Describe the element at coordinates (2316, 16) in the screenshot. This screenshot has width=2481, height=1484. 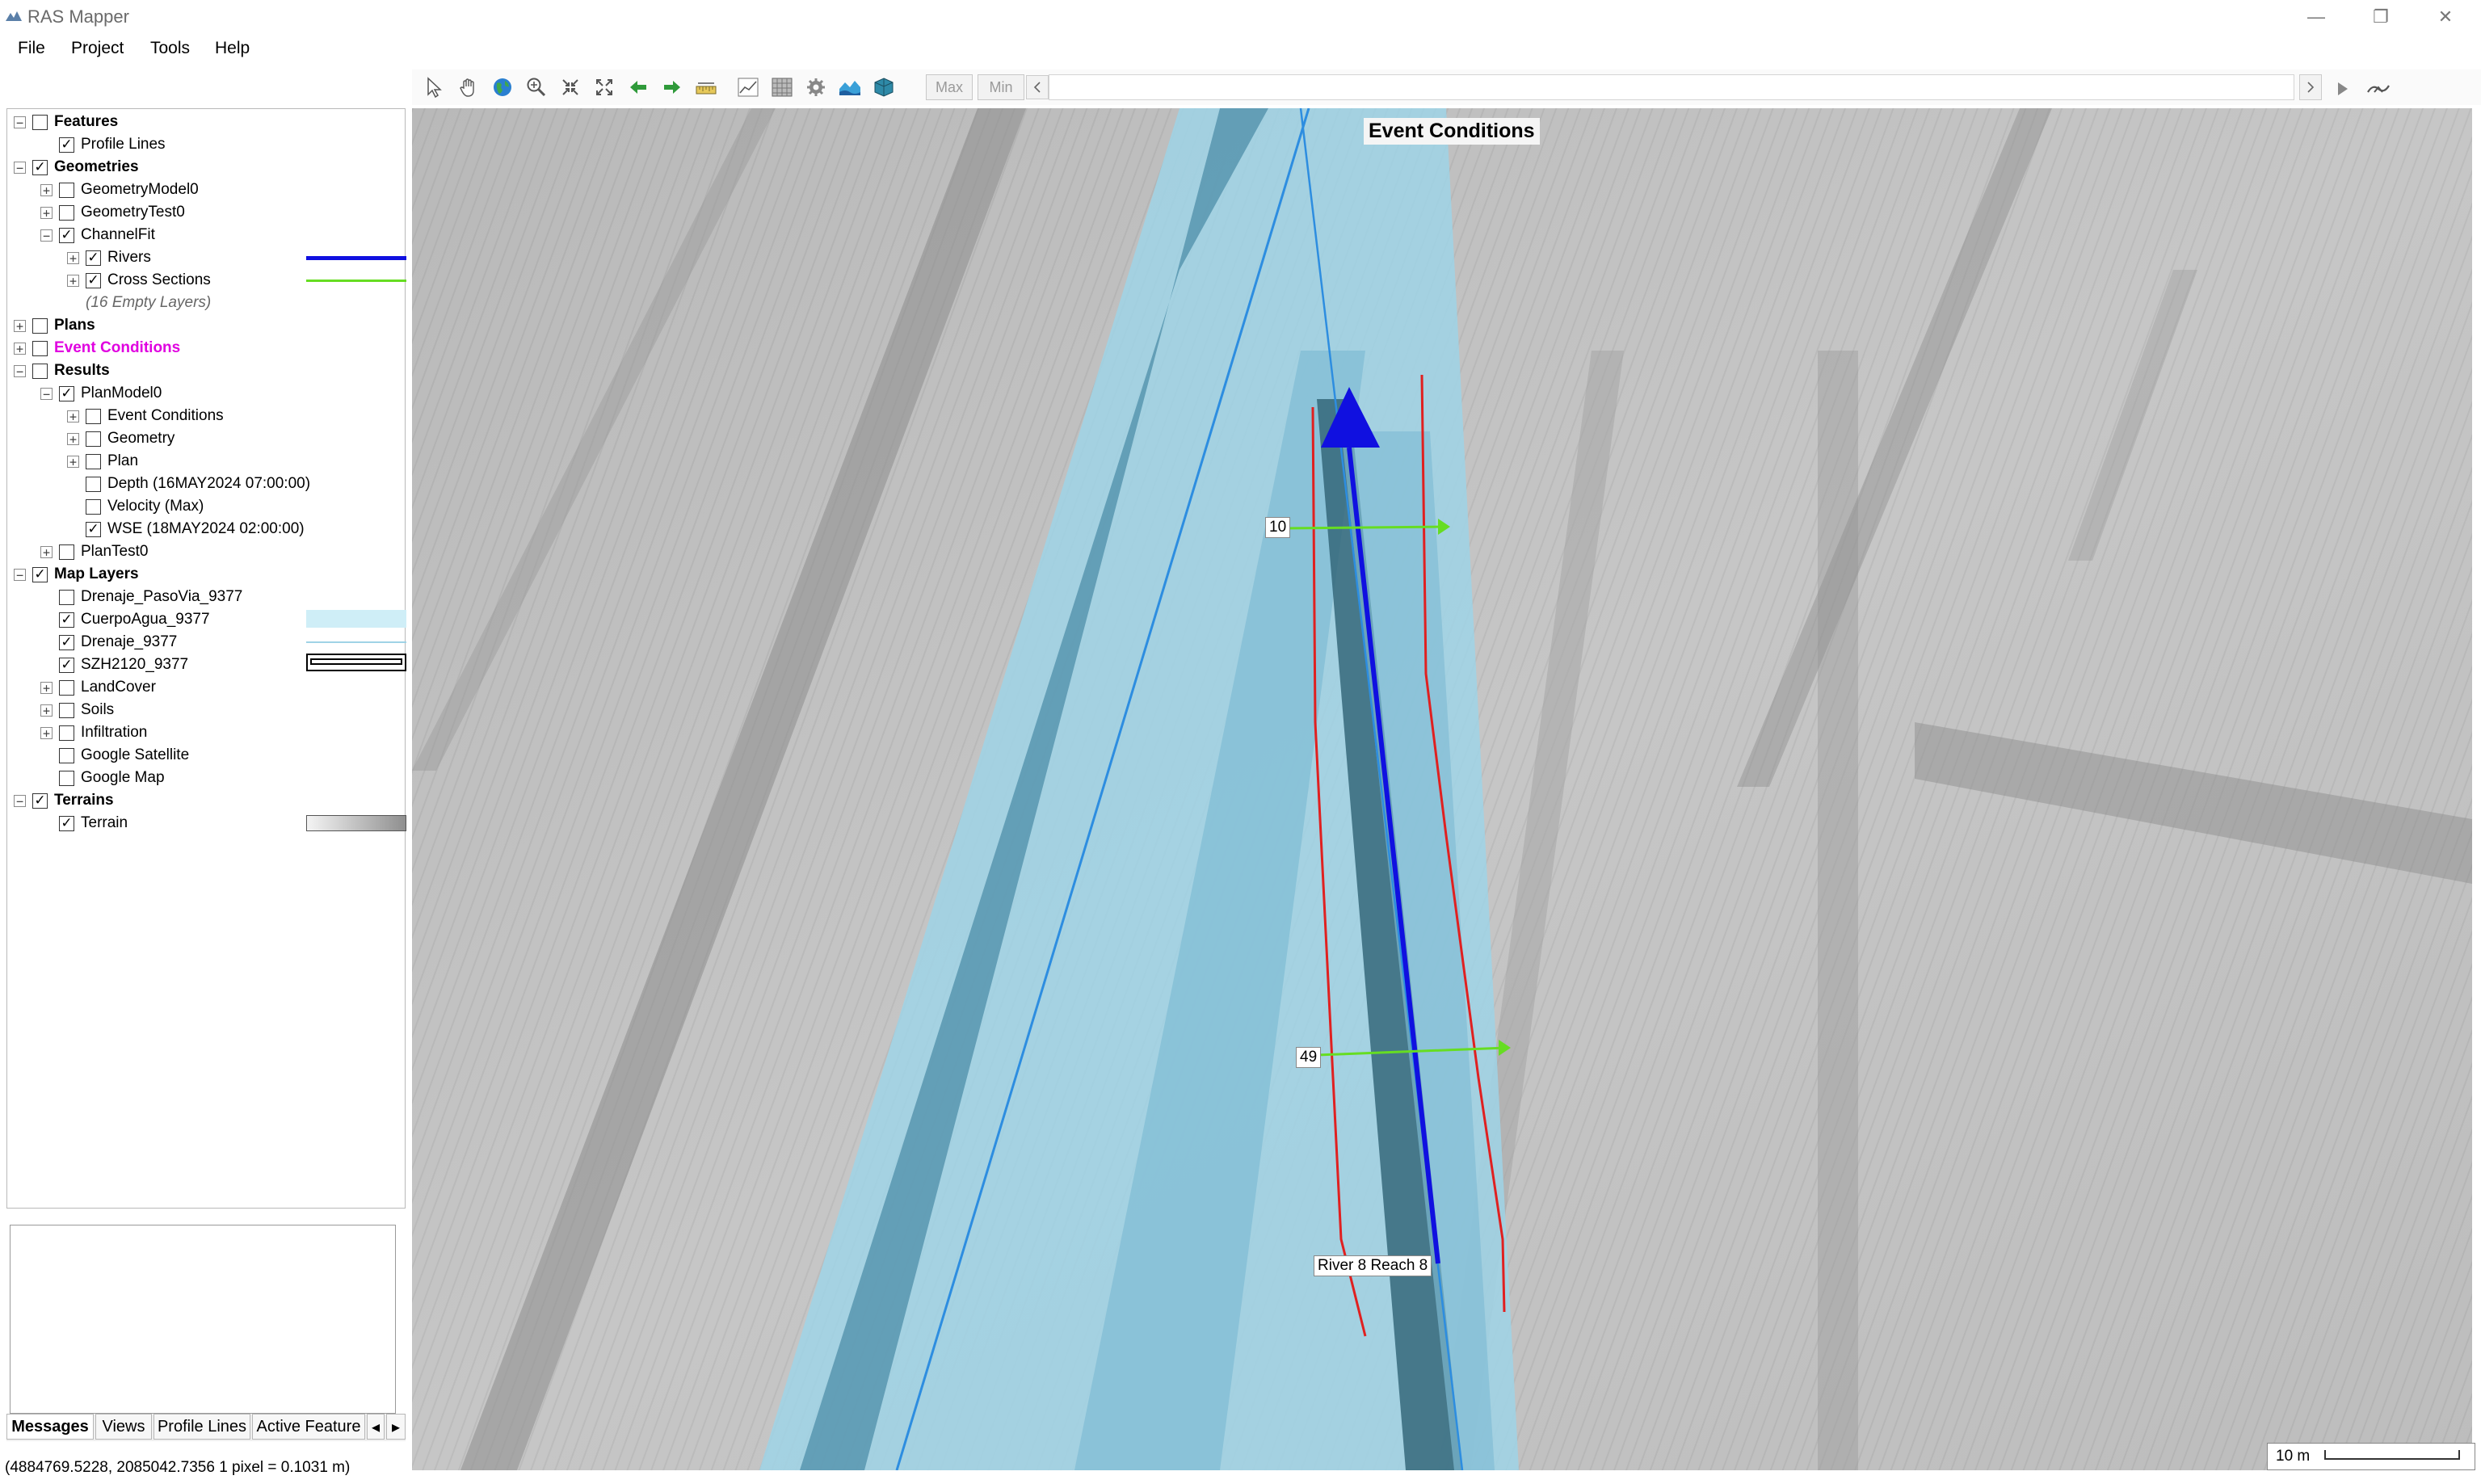
I see `minimize-button: —` at that location.